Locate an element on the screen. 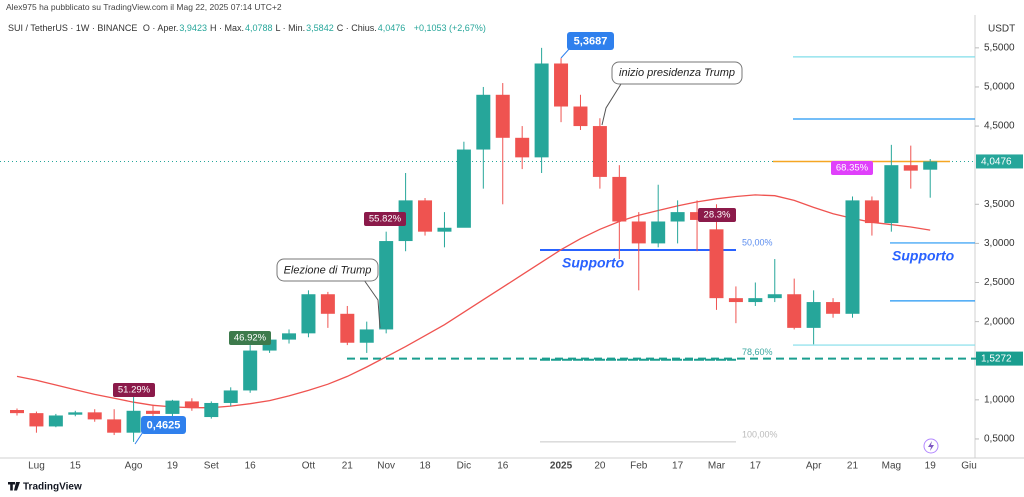 The height and width of the screenshot is (497, 1024). callout-pointer is located at coordinates (139, 438).